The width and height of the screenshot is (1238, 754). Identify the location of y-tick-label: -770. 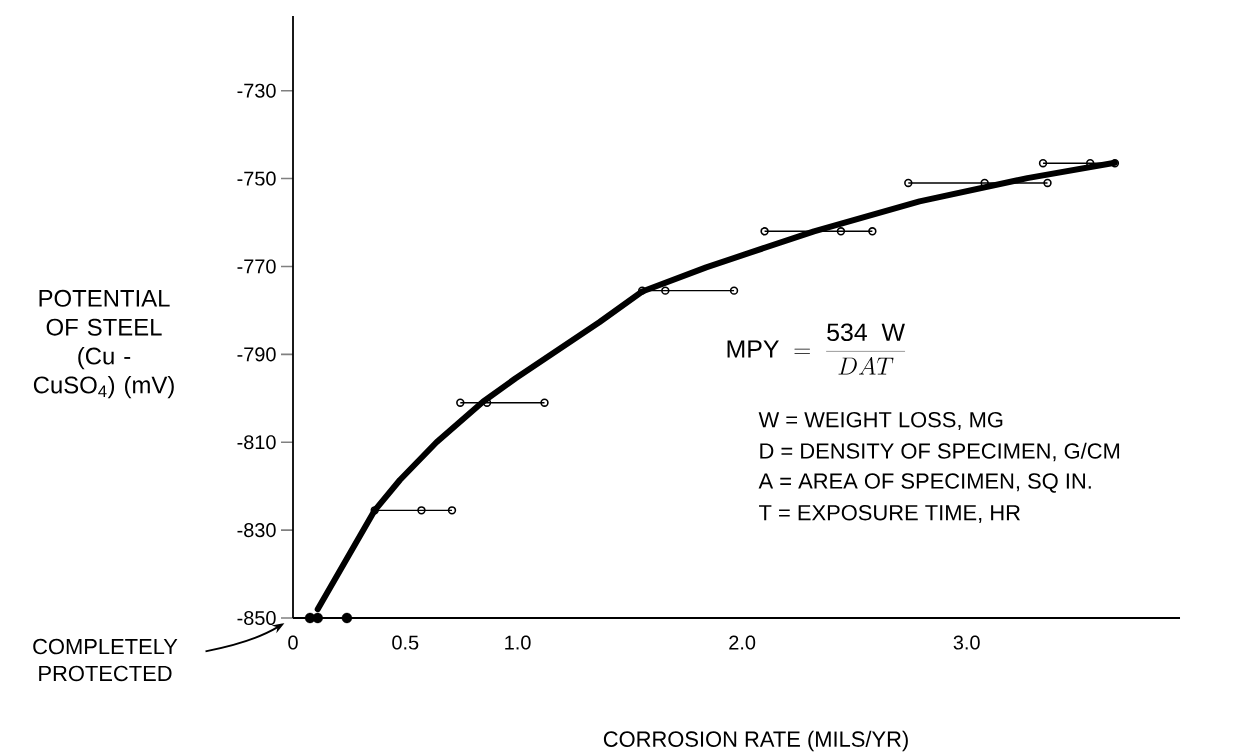
(256, 266).